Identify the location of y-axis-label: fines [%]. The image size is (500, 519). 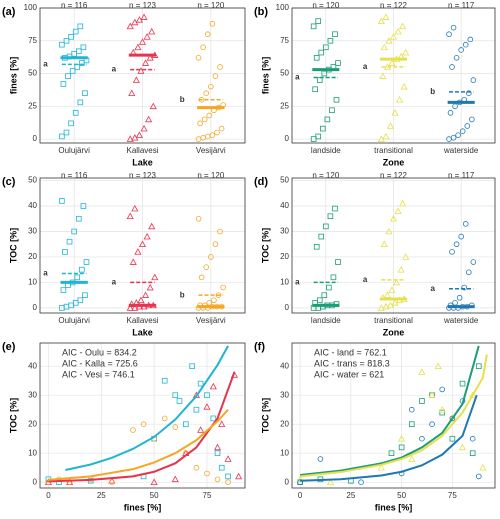
(265, 76).